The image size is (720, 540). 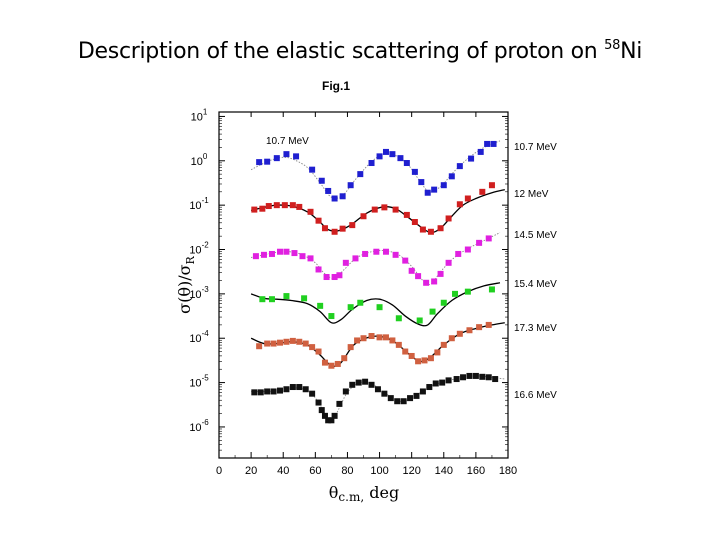 I want to click on series-label: 15.4 MeV, so click(x=535, y=284).